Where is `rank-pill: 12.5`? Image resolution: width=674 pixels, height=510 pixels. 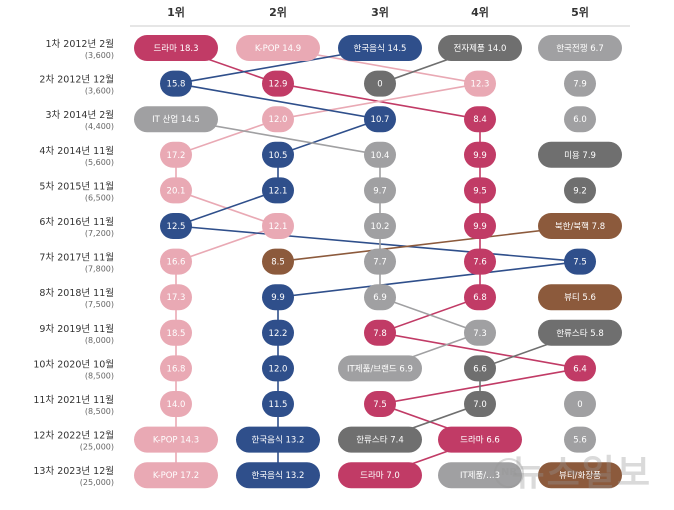 rank-pill: 12.5 is located at coordinates (176, 226).